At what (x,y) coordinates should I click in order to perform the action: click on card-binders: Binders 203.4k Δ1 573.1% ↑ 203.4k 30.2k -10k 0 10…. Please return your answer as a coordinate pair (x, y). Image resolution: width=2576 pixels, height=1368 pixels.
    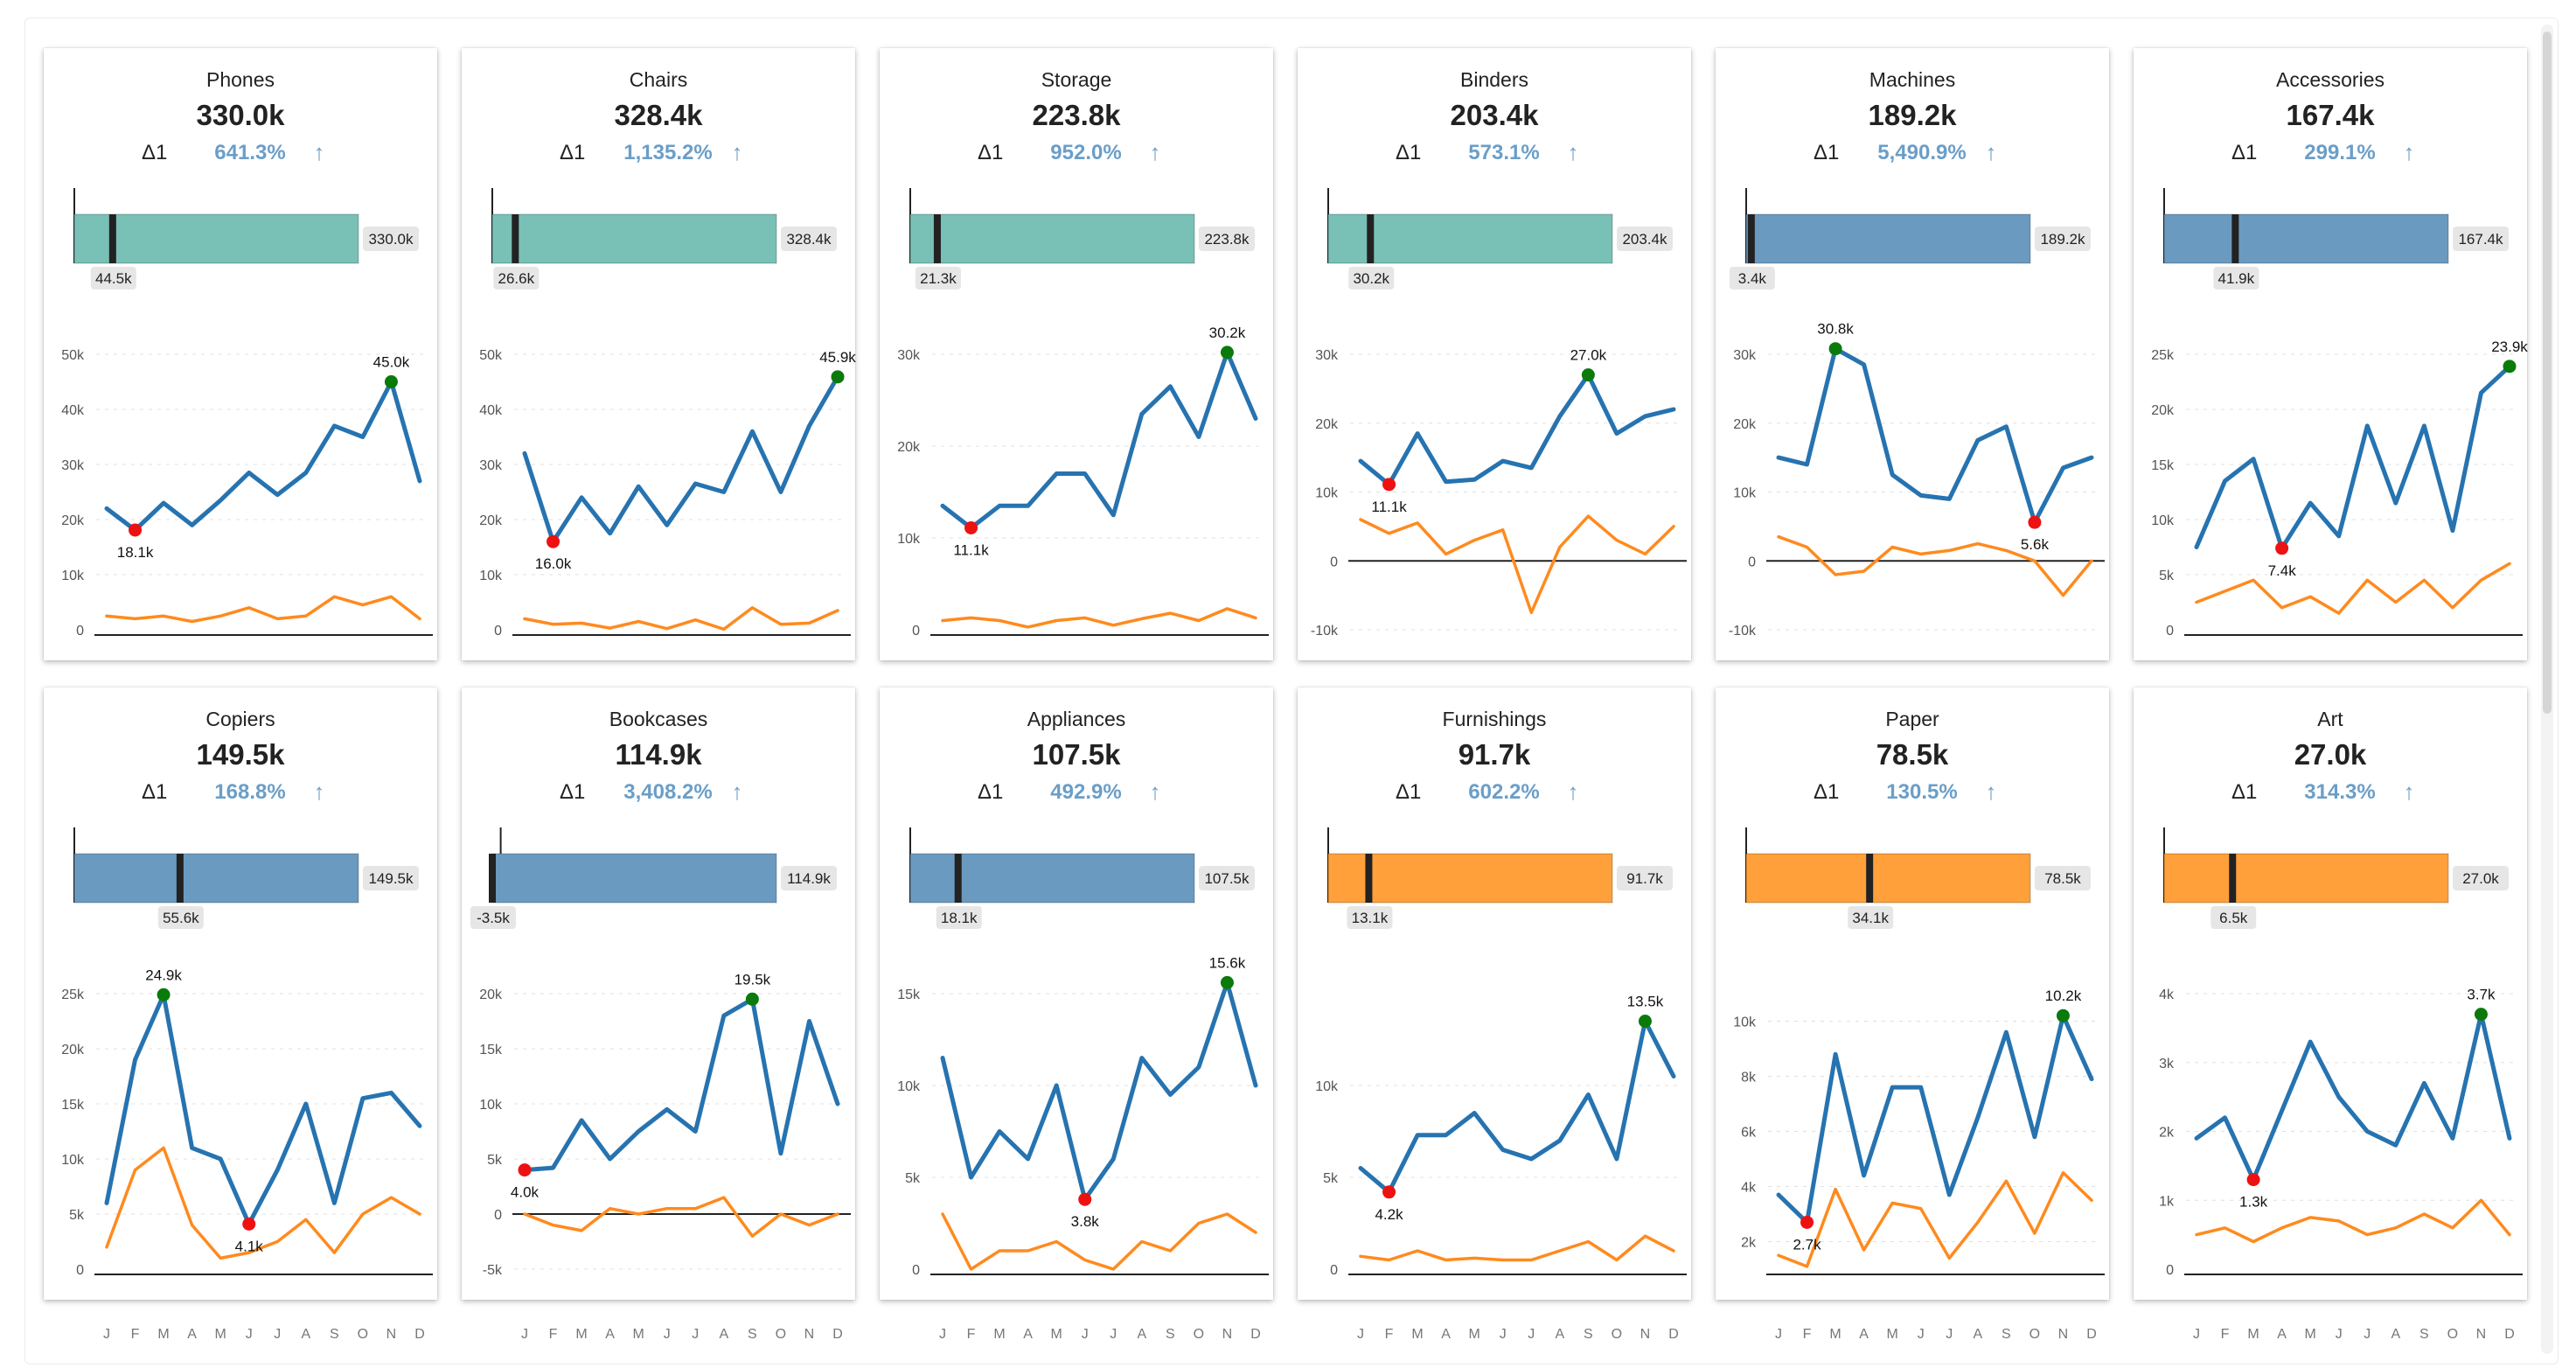
    Looking at the image, I should click on (1494, 354).